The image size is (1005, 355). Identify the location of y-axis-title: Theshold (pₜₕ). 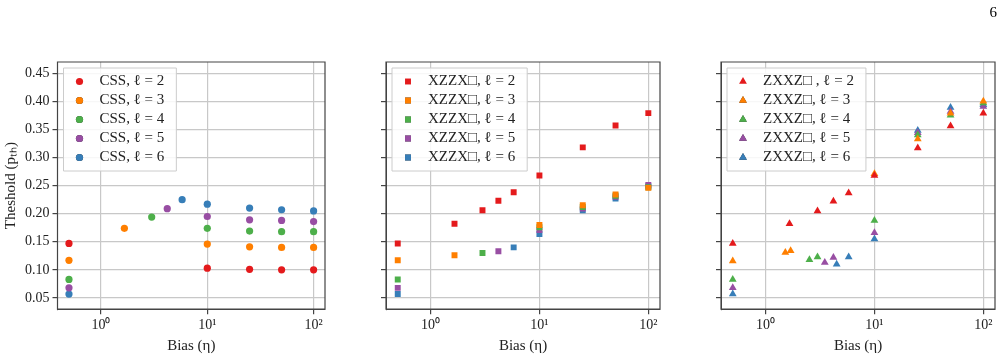
(10, 186).